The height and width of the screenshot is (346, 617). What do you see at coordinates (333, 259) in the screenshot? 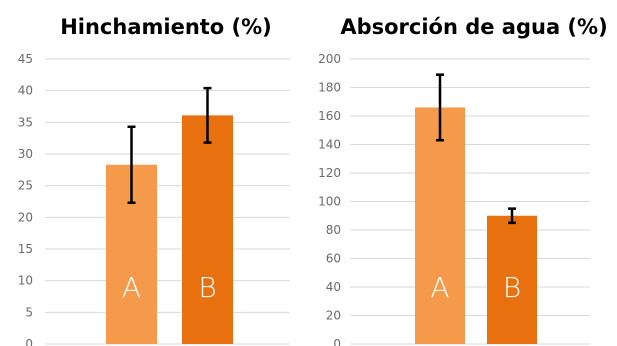
I see `absorption-y-tick-label: 60` at bounding box center [333, 259].